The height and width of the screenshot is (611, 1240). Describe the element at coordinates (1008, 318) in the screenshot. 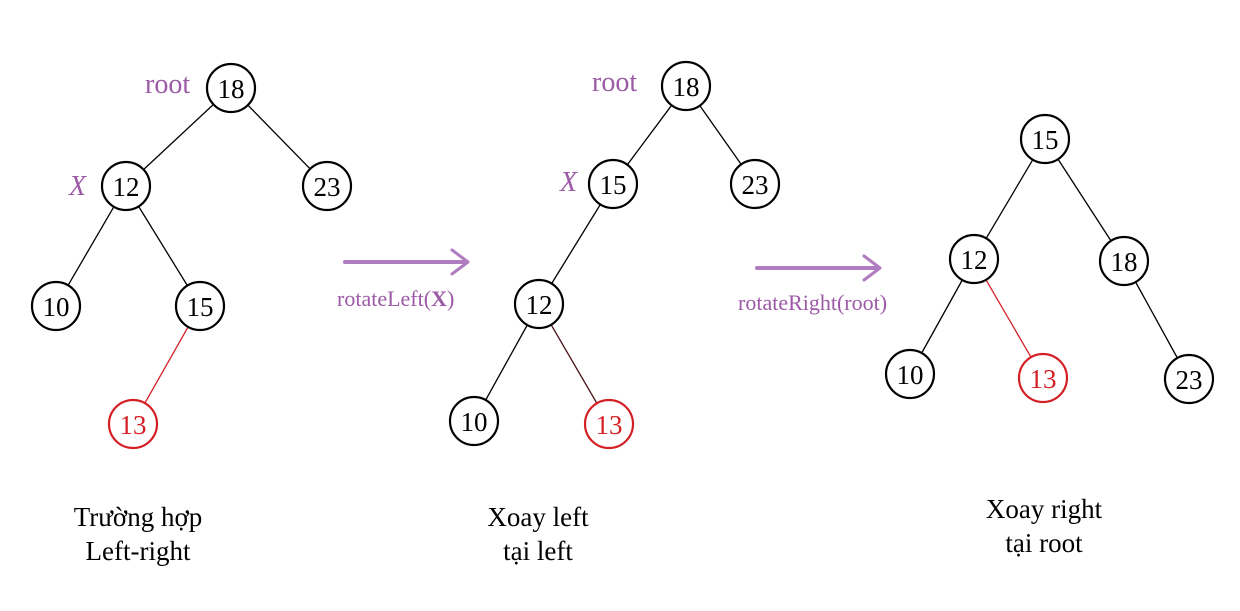

I see `edge-c12-c13` at that location.